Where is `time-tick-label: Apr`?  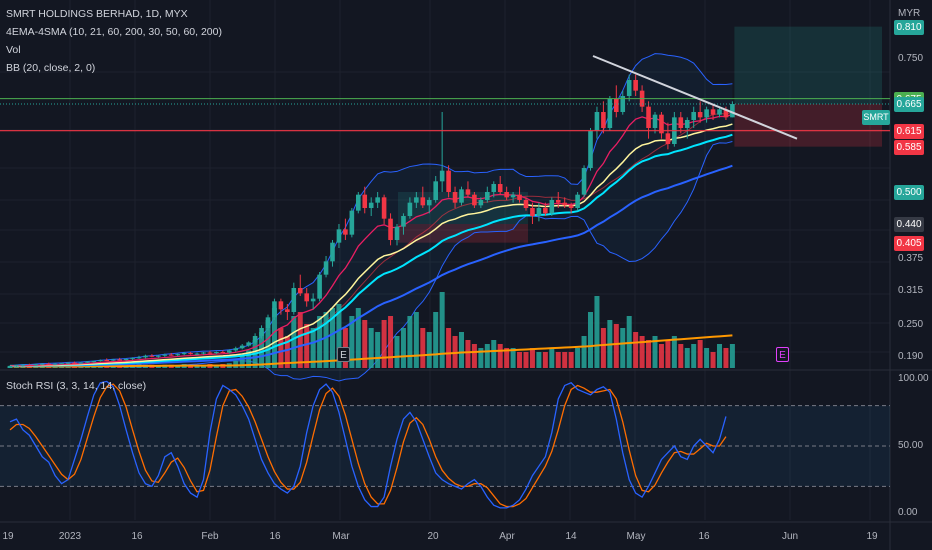 time-tick-label: Apr is located at coordinates (507, 536).